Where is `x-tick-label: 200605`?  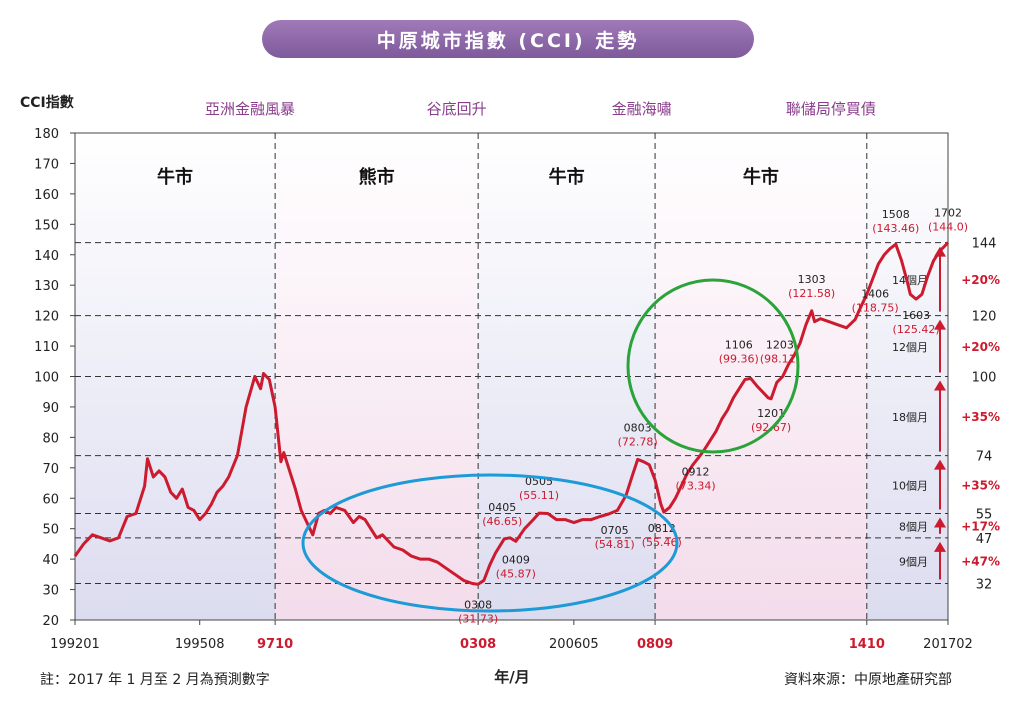 x-tick-label: 200605 is located at coordinates (574, 644).